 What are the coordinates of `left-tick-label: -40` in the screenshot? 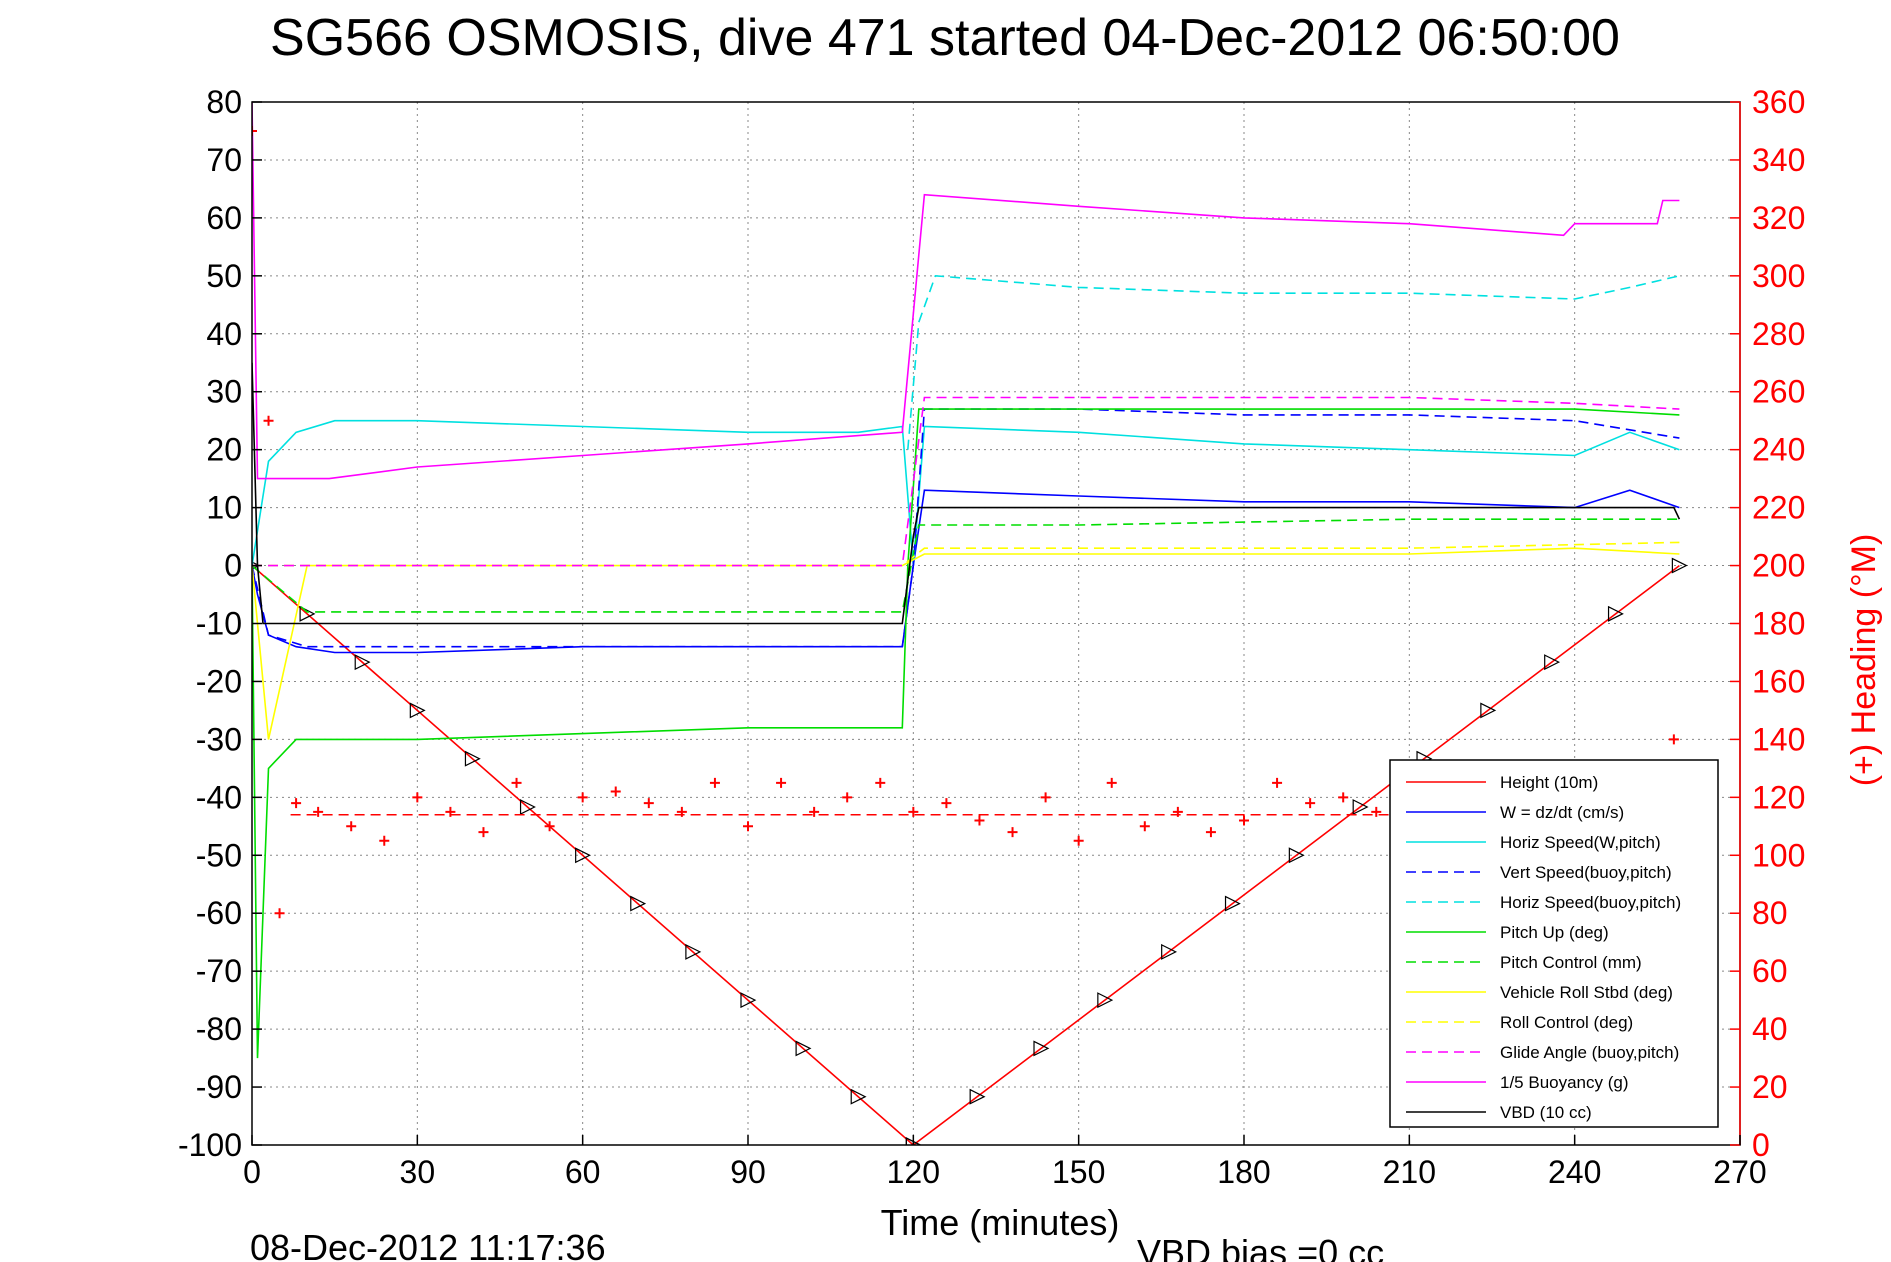 It's located at (219, 797).